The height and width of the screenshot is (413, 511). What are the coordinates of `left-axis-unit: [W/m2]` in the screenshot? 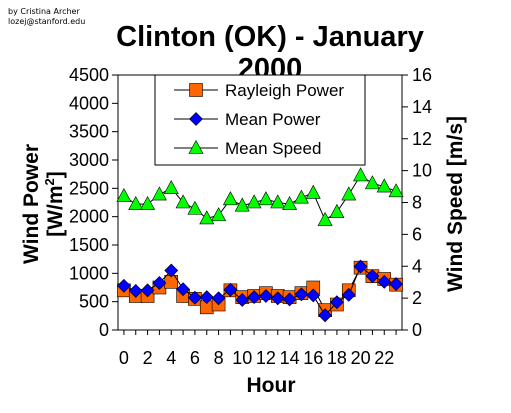 It's located at (54, 204).